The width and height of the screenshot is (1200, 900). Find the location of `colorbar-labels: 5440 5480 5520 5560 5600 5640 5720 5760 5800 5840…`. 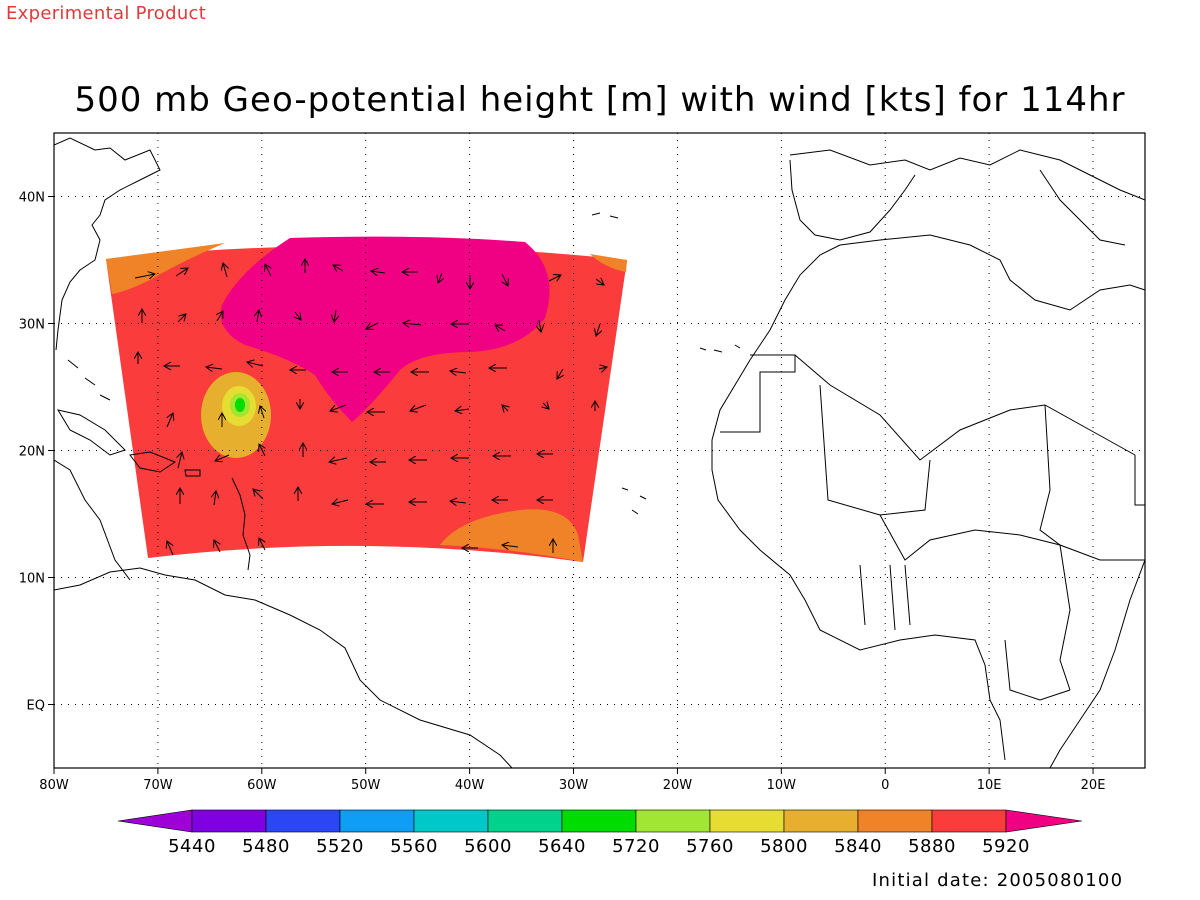

colorbar-labels: 5440 5480 5520 5560 5600 5640 5720 5760 5800 5840… is located at coordinates (599, 846).